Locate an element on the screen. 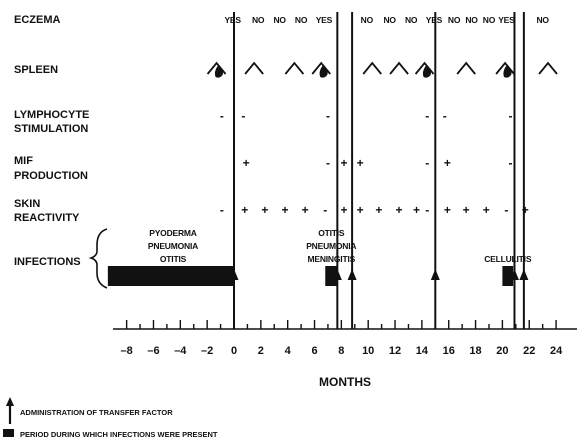 Image resolution: width=583 pixels, height=443 pixels. mif-row: + - + + - + - is located at coordinates (378, 163).